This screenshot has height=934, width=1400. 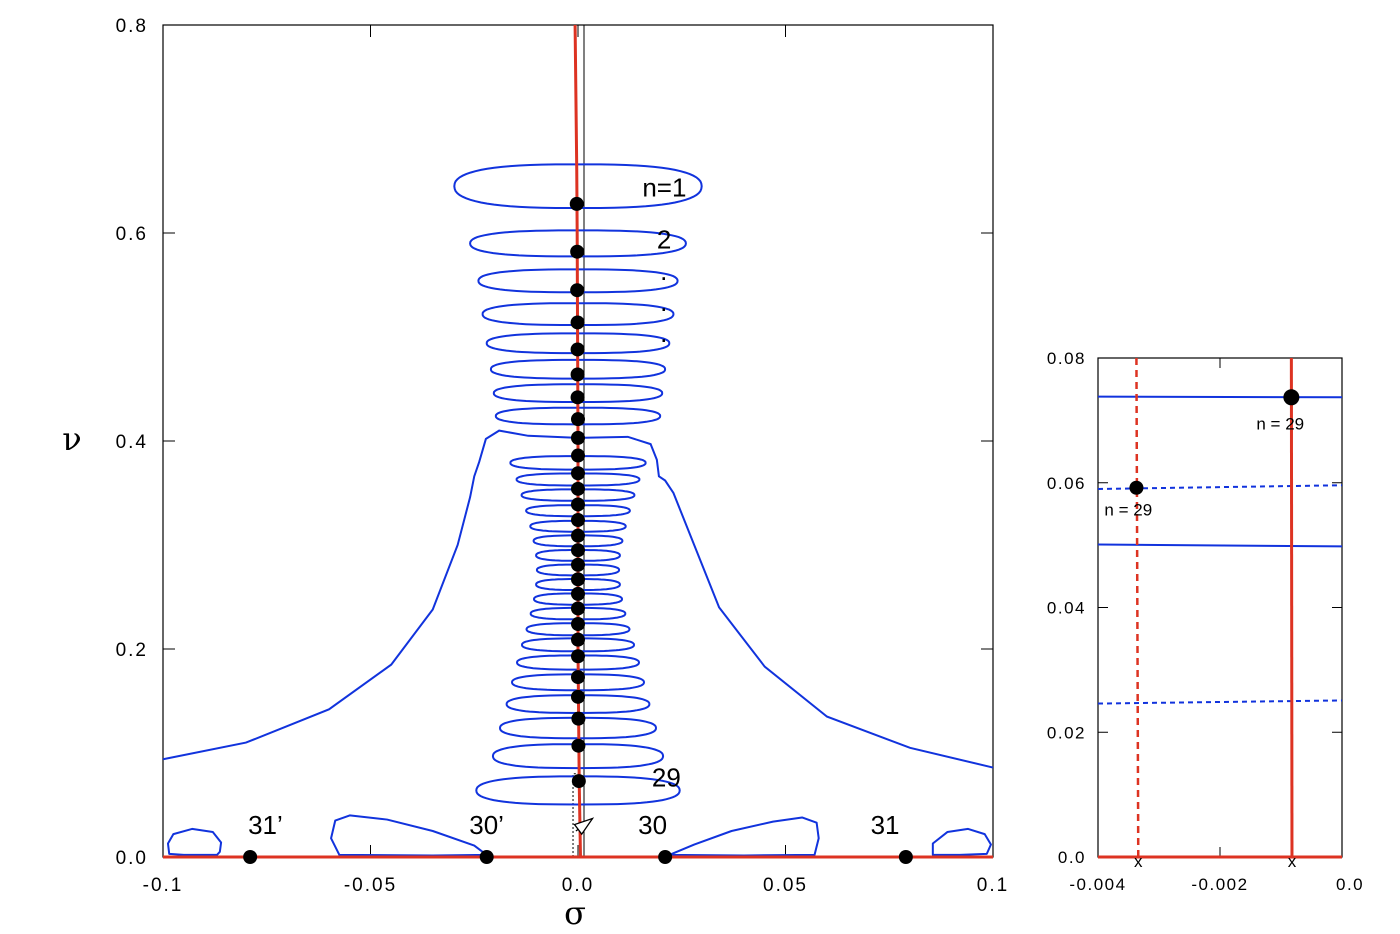 I want to click on y-tick-label: 0.4, so click(x=132, y=442).